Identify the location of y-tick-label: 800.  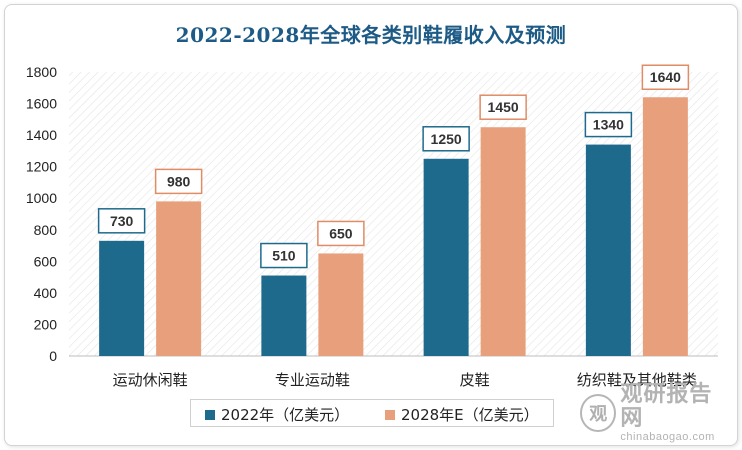
(46, 230).